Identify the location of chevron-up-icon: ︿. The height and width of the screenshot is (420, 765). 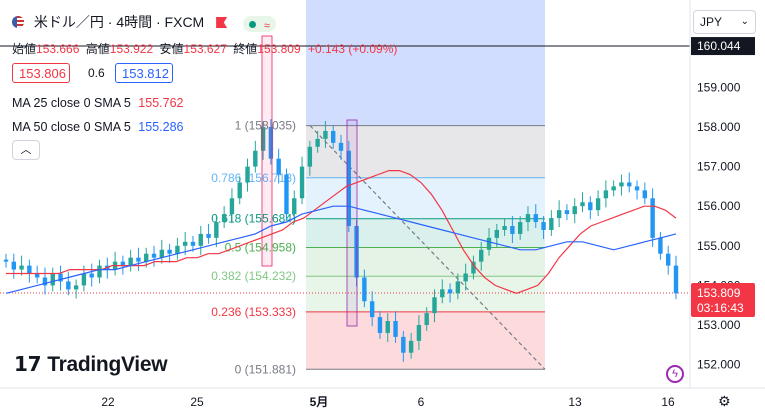
(26, 150).